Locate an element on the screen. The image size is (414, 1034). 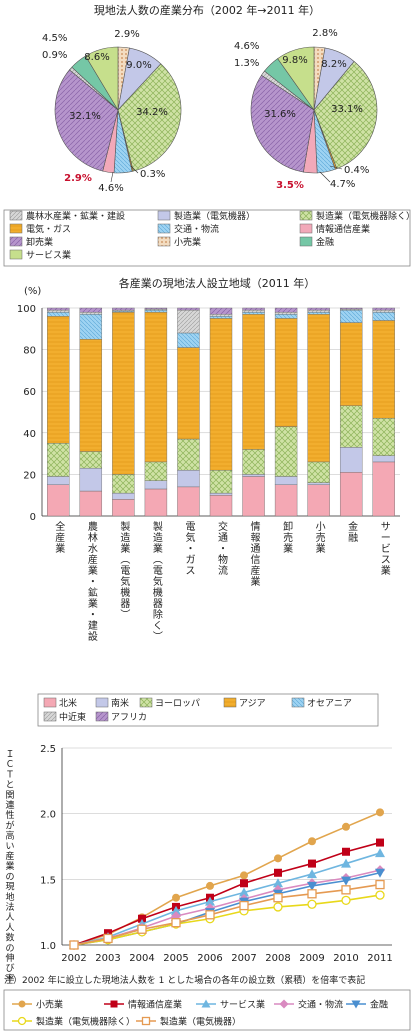
pie-data-label: 0.4% is located at coordinates (356, 170).